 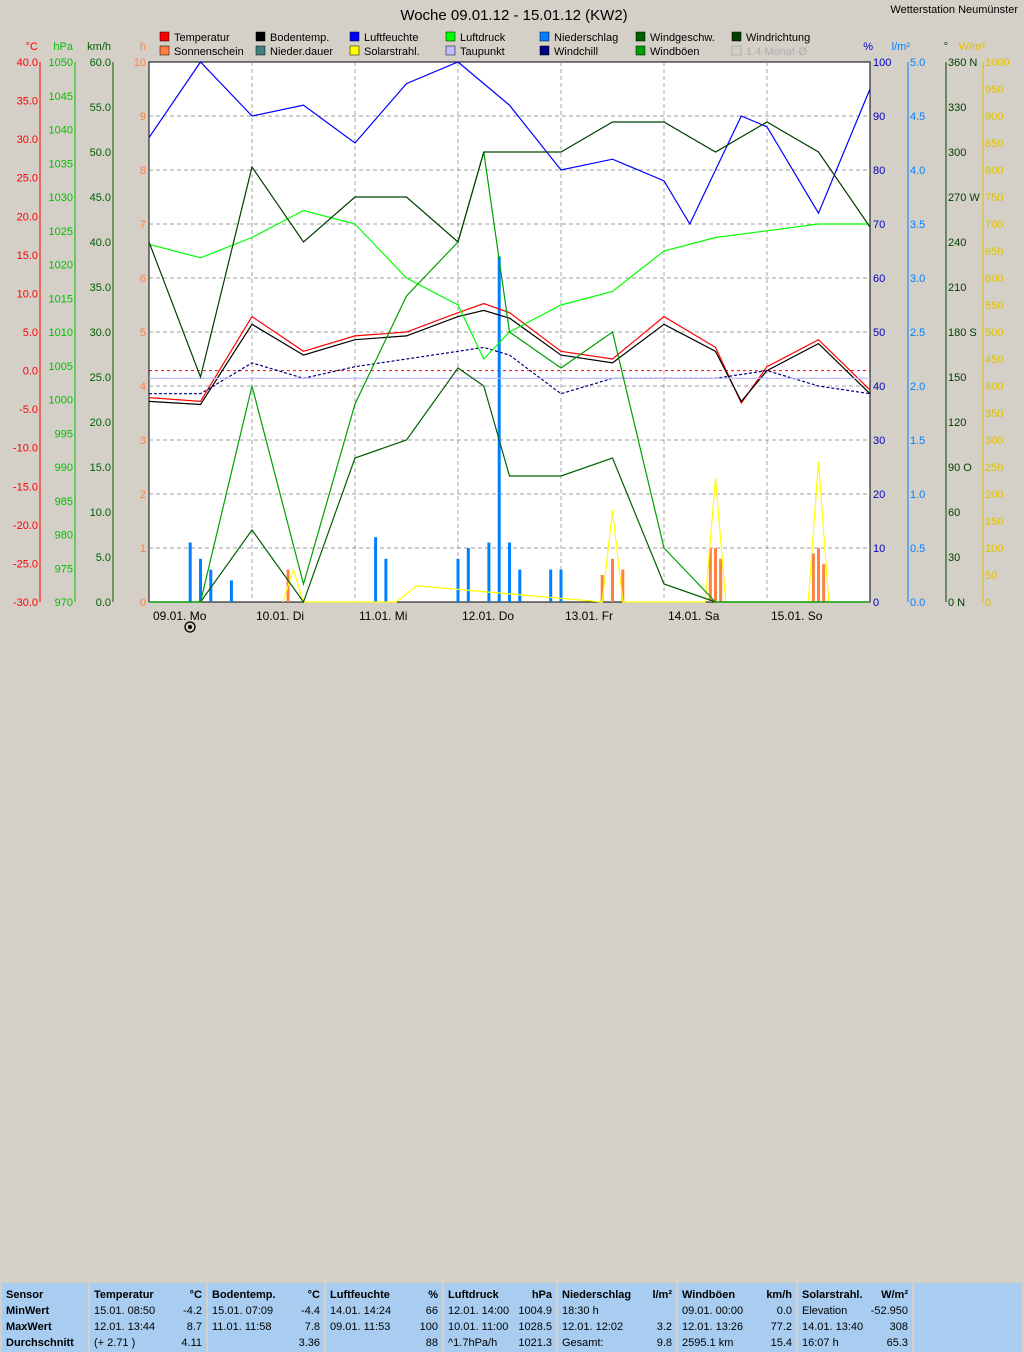 I want to click on axis-tick-label: 300, so click(x=957, y=153).